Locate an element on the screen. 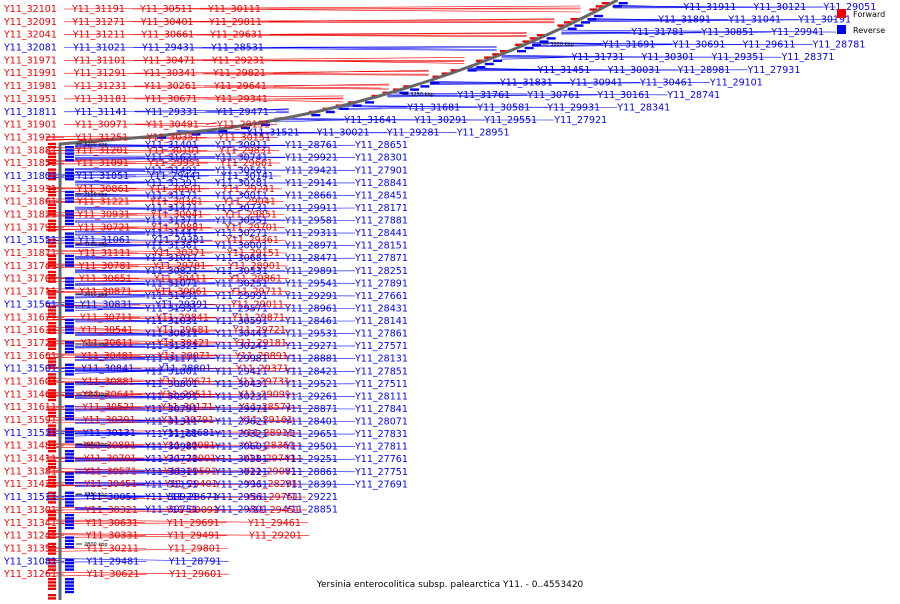 This screenshot has height=604, width=900. reverse-gene-label: Y11_31011 is located at coordinates (171, 258).